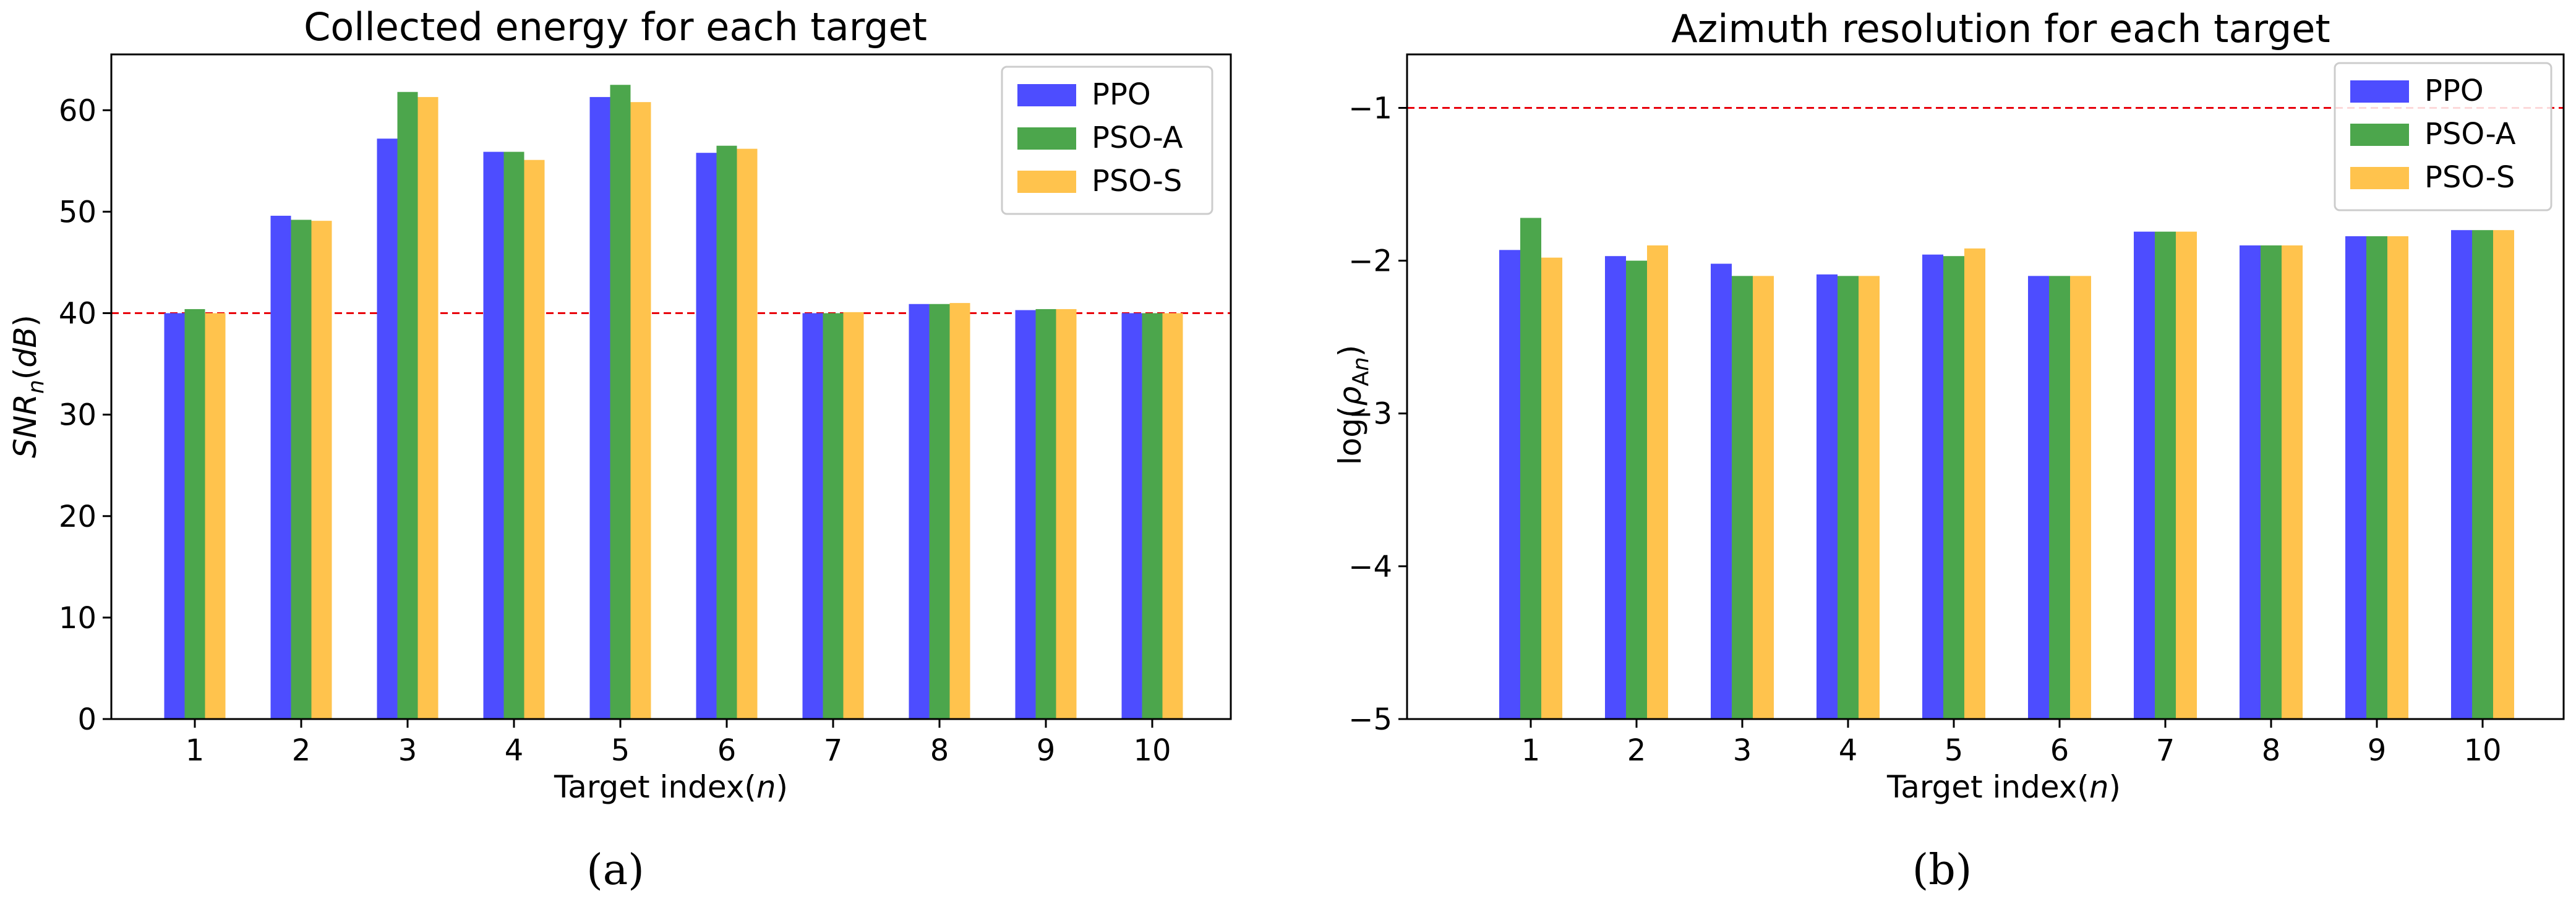 Image resolution: width=2576 pixels, height=907 pixels. Describe the element at coordinates (77, 517) in the screenshot. I see `y-tick-label: 20` at that location.